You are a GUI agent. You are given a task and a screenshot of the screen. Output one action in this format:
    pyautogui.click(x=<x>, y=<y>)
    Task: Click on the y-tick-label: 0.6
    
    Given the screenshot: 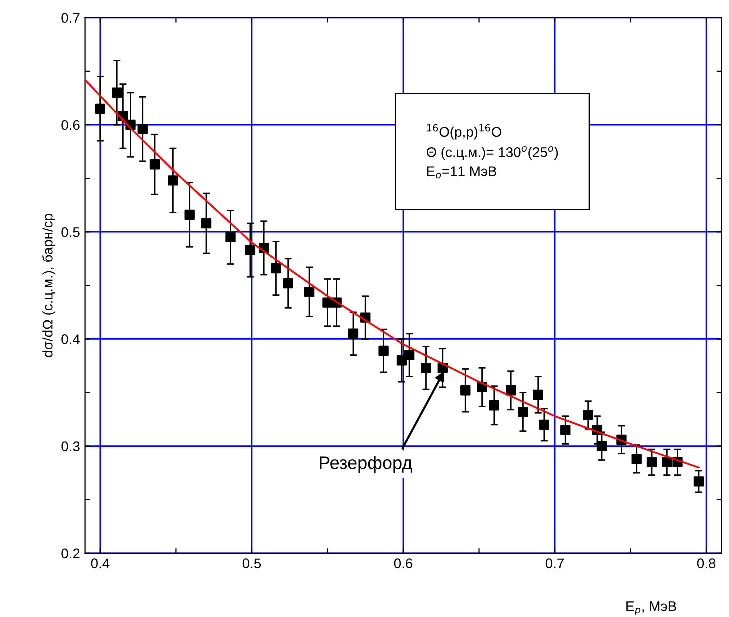 What is the action you would take?
    pyautogui.click(x=71, y=125)
    